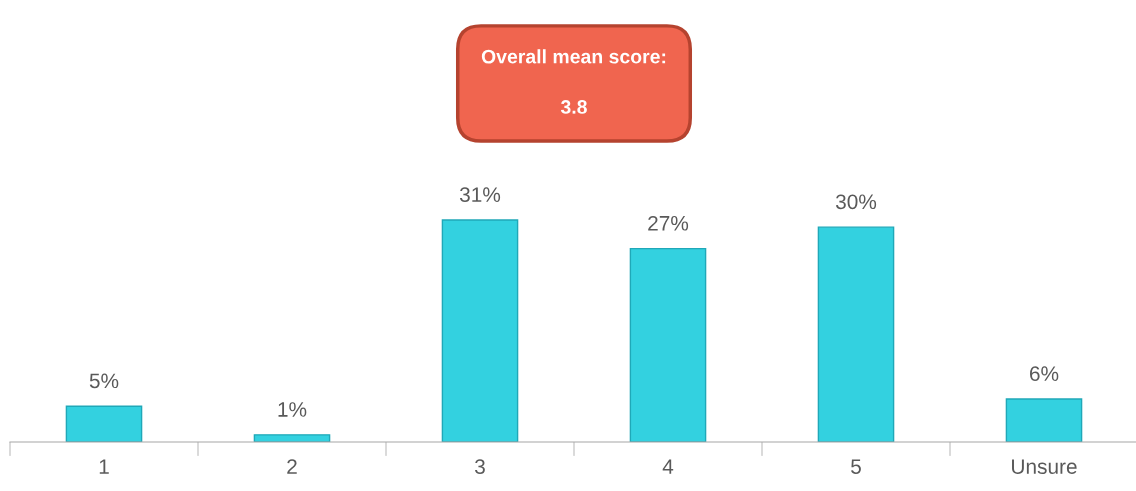 Image resolution: width=1136 pixels, height=491 pixels. Describe the element at coordinates (1044, 374) in the screenshot. I see `data-label: 6%` at that location.